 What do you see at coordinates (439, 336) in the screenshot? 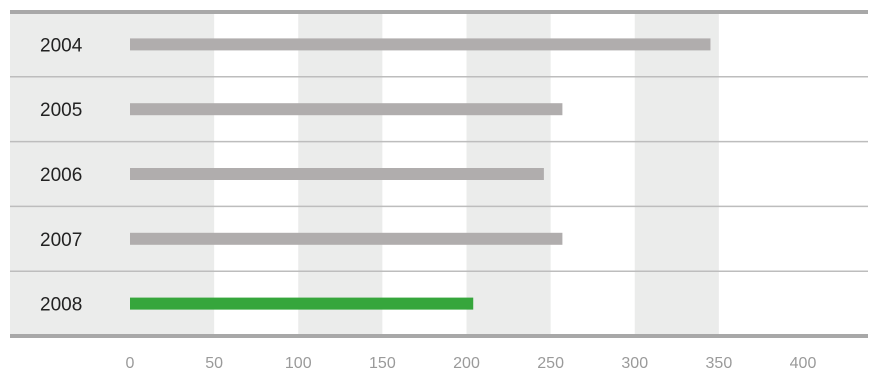
I see `bottom-rule` at bounding box center [439, 336].